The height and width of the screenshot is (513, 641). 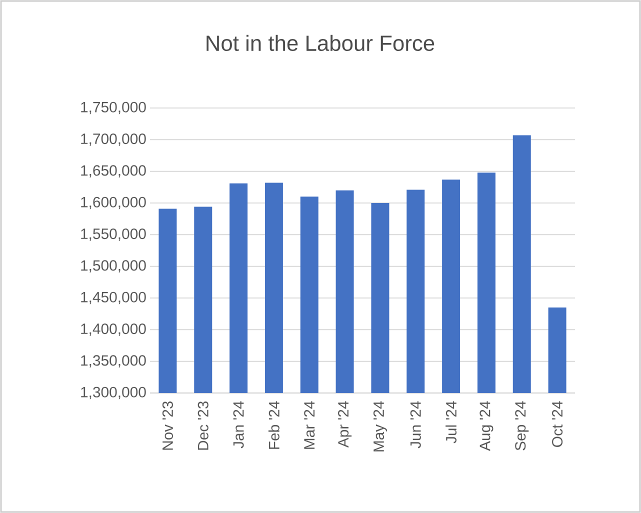 What do you see at coordinates (113, 361) in the screenshot?
I see `y-tick-label: 1,350,000` at bounding box center [113, 361].